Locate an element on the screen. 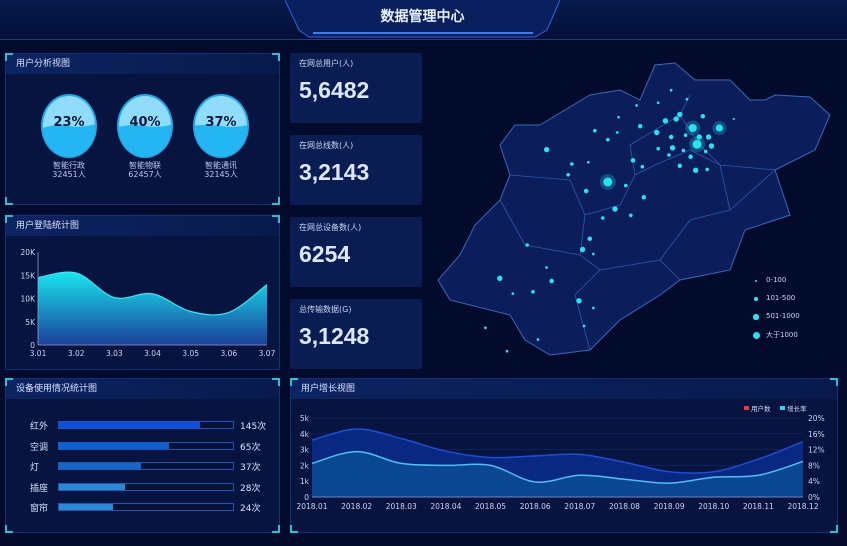 This screenshot has width=847, height=546. device-name: 空调 is located at coordinates (39, 447).